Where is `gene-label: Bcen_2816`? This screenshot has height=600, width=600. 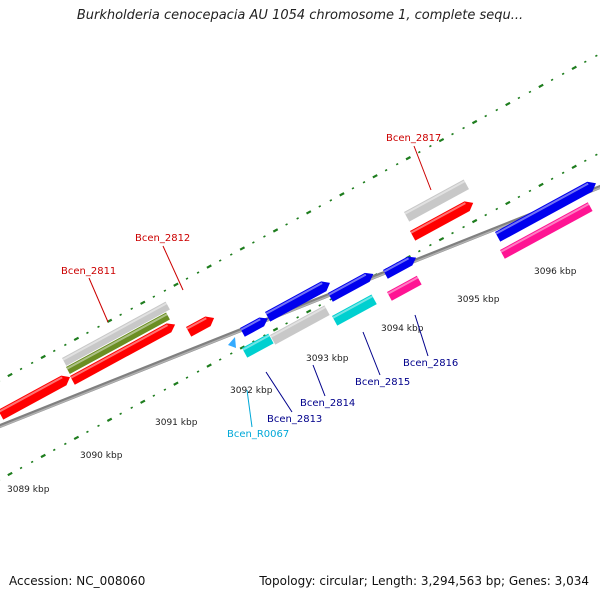 gene-label: Bcen_2816 is located at coordinates (430, 363).